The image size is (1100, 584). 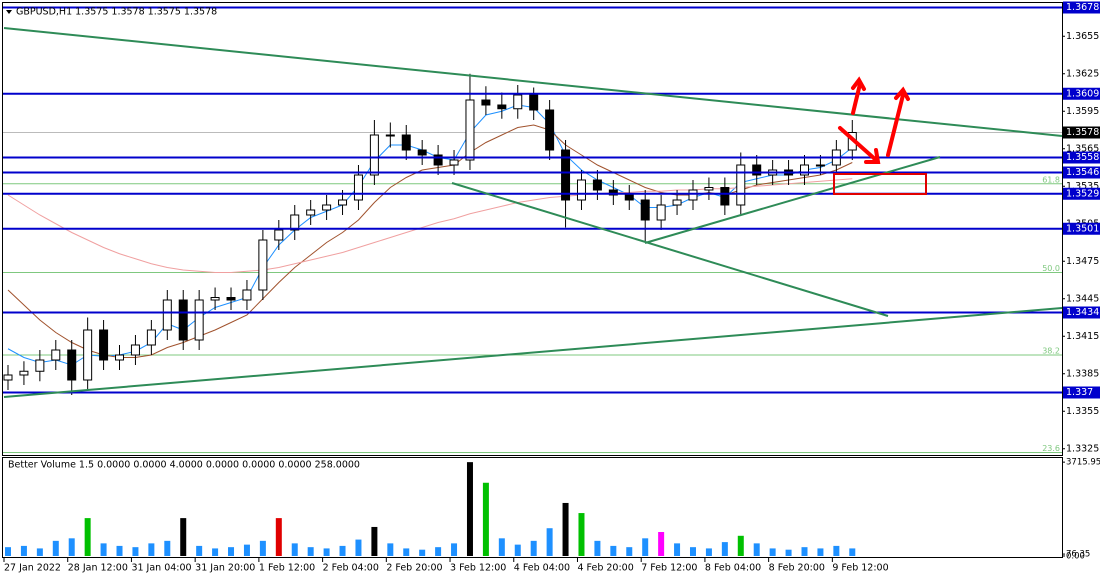 I want to click on y-tick-label: 1.3565, so click(x=1082, y=148).